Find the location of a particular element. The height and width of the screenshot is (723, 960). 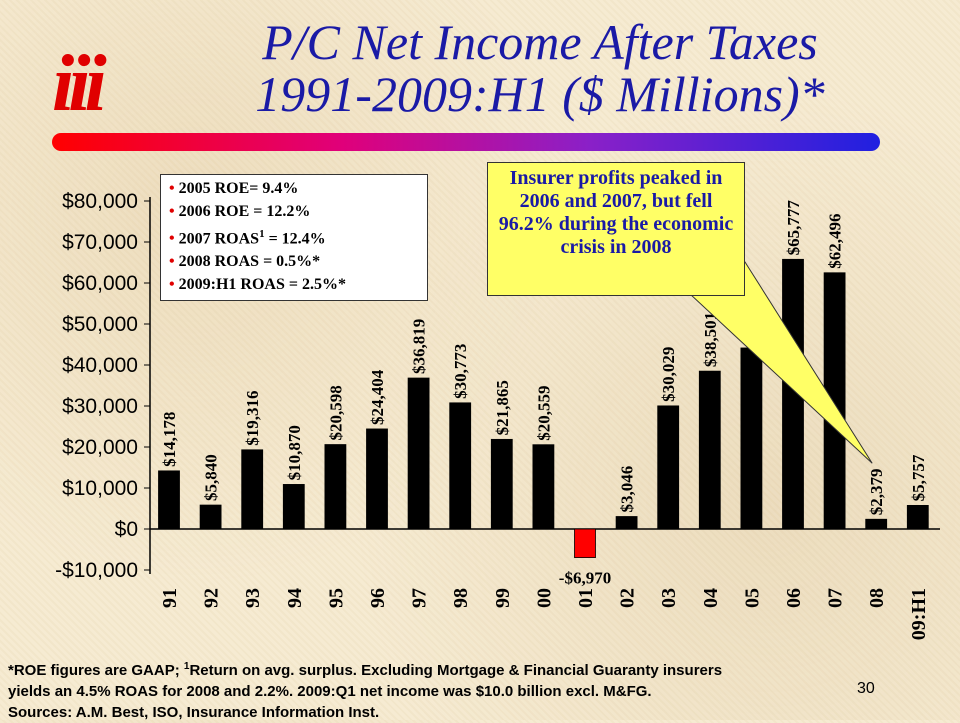

title-underline-gradient is located at coordinates (466, 142).